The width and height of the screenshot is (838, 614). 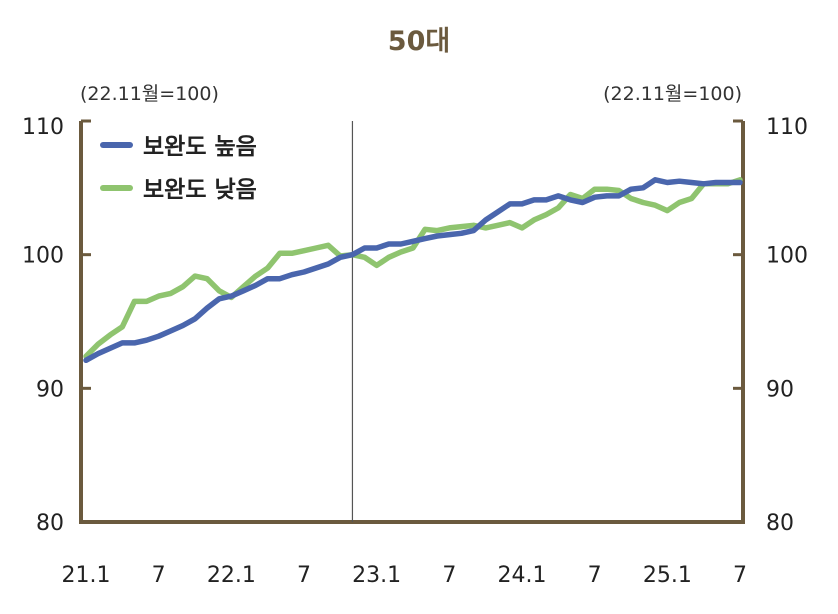 I want to click on y-tick-label-left: 90, so click(x=50, y=389).